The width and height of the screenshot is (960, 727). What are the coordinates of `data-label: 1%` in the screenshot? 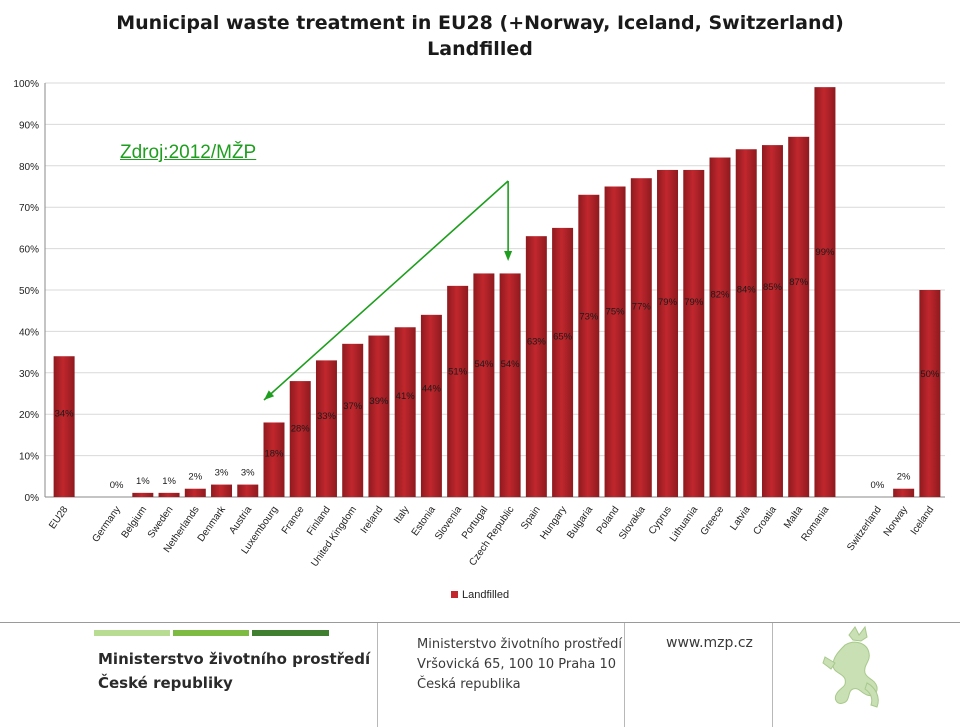 It's located at (143, 481).